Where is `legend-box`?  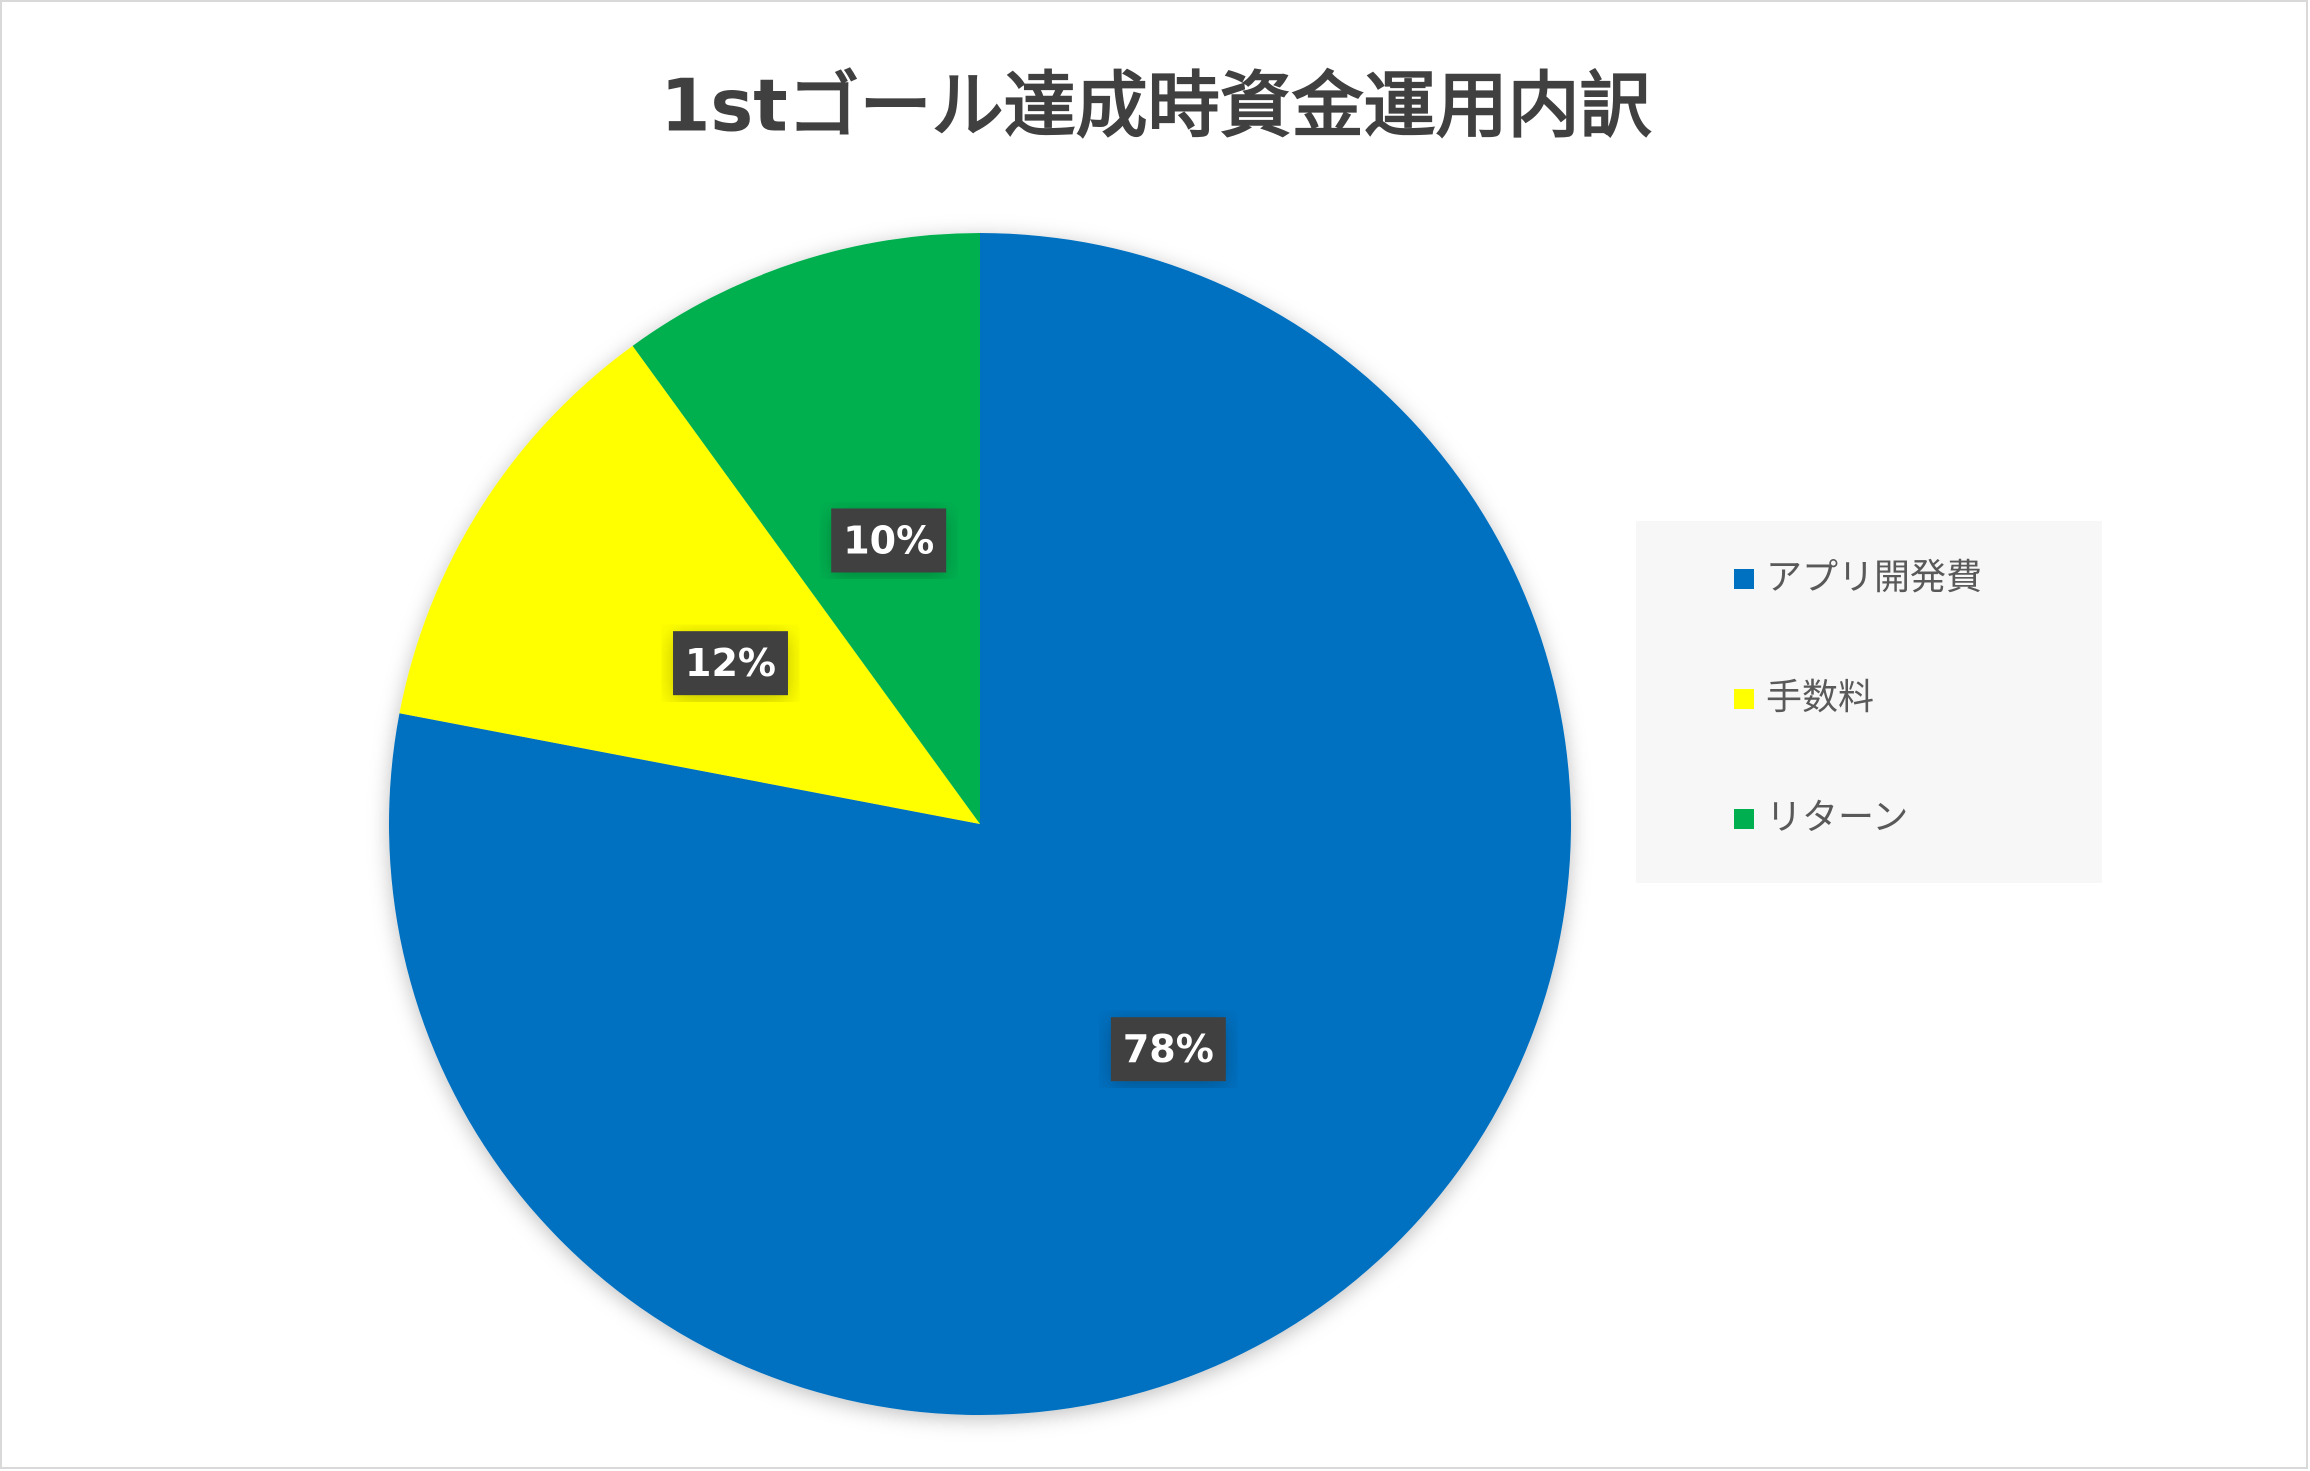
legend-box is located at coordinates (1869, 702).